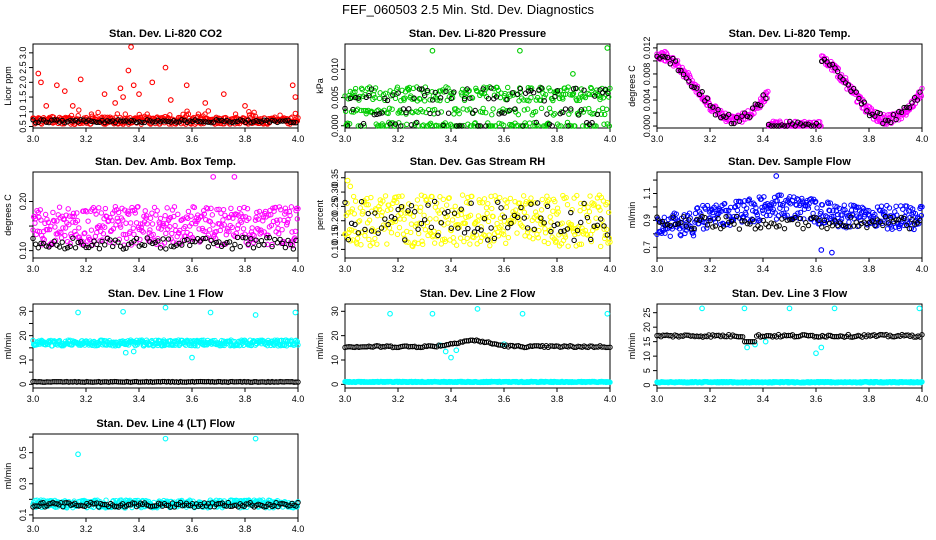 This screenshot has width=936, height=540. Describe the element at coordinates (504, 399) in the screenshot. I see `x-tick-label: 3.6` at that location.